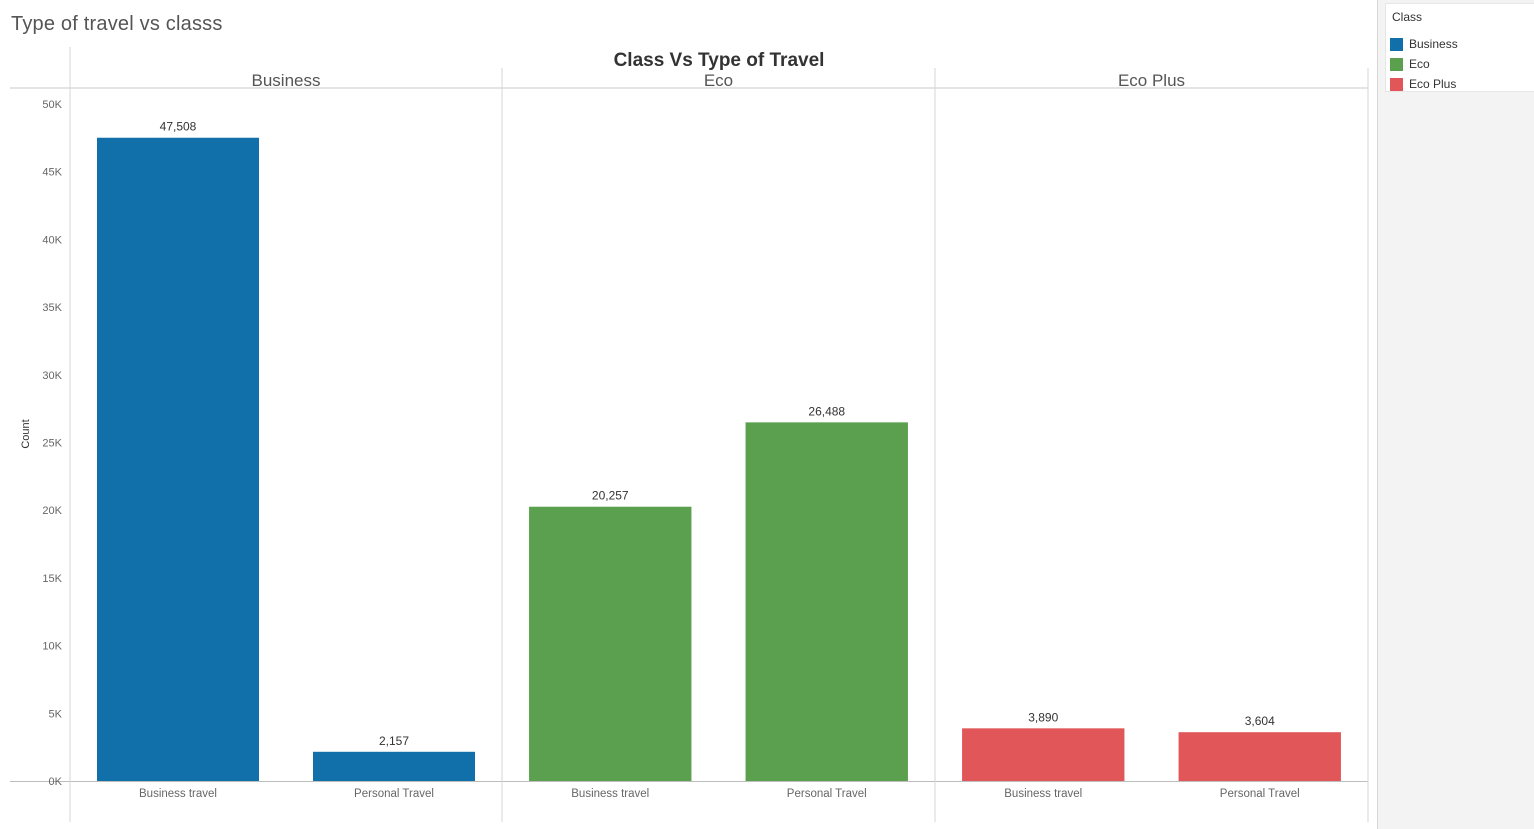  I want to click on bar-value-label: 26,488, so click(826, 411).